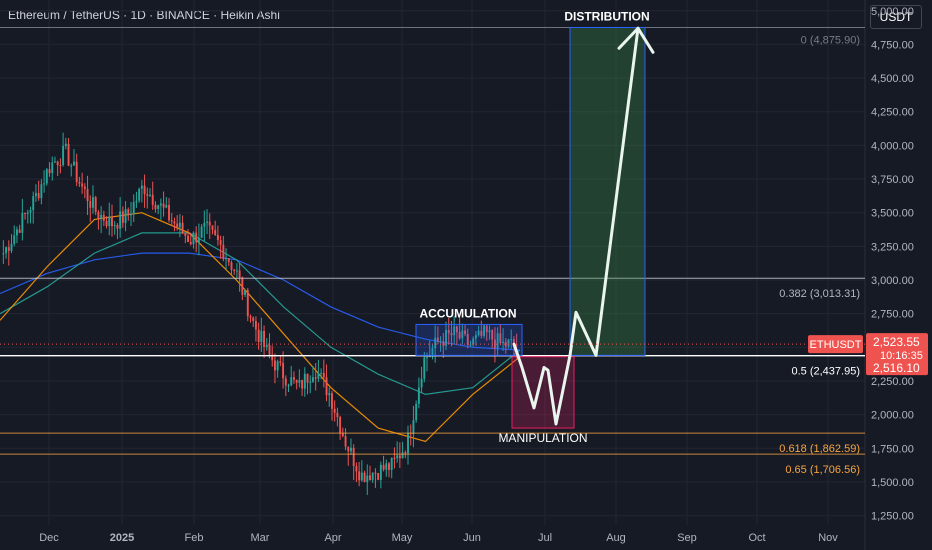  I want to click on y-tick-label: 4,250.00, so click(892, 113).